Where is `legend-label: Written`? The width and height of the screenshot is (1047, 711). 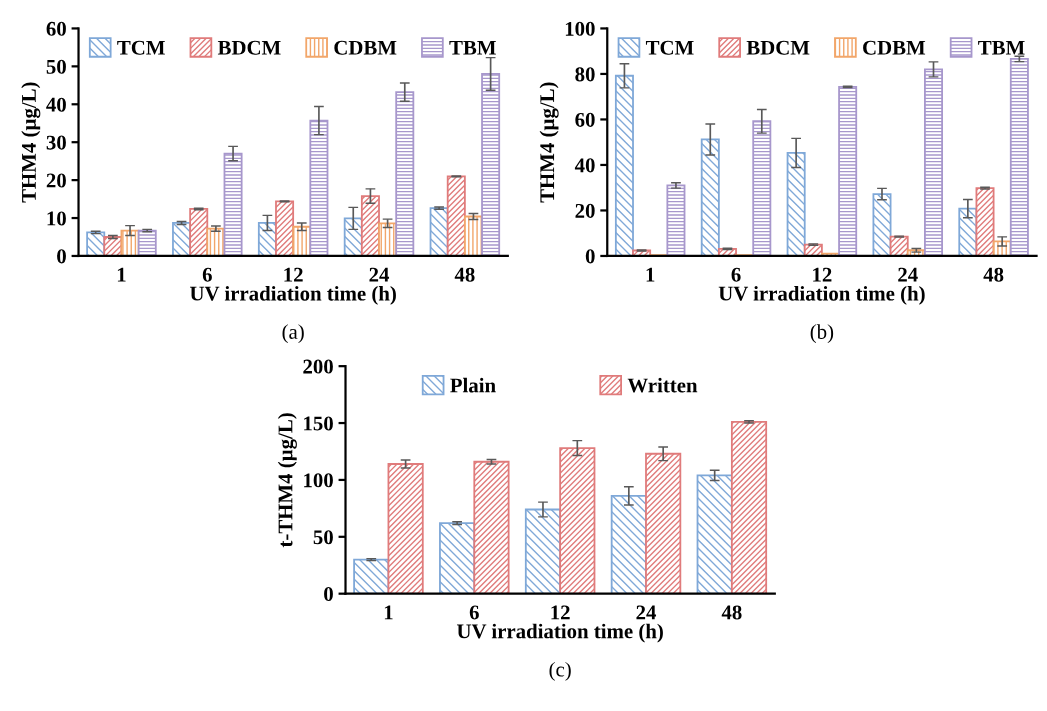
legend-label: Written is located at coordinates (662, 385).